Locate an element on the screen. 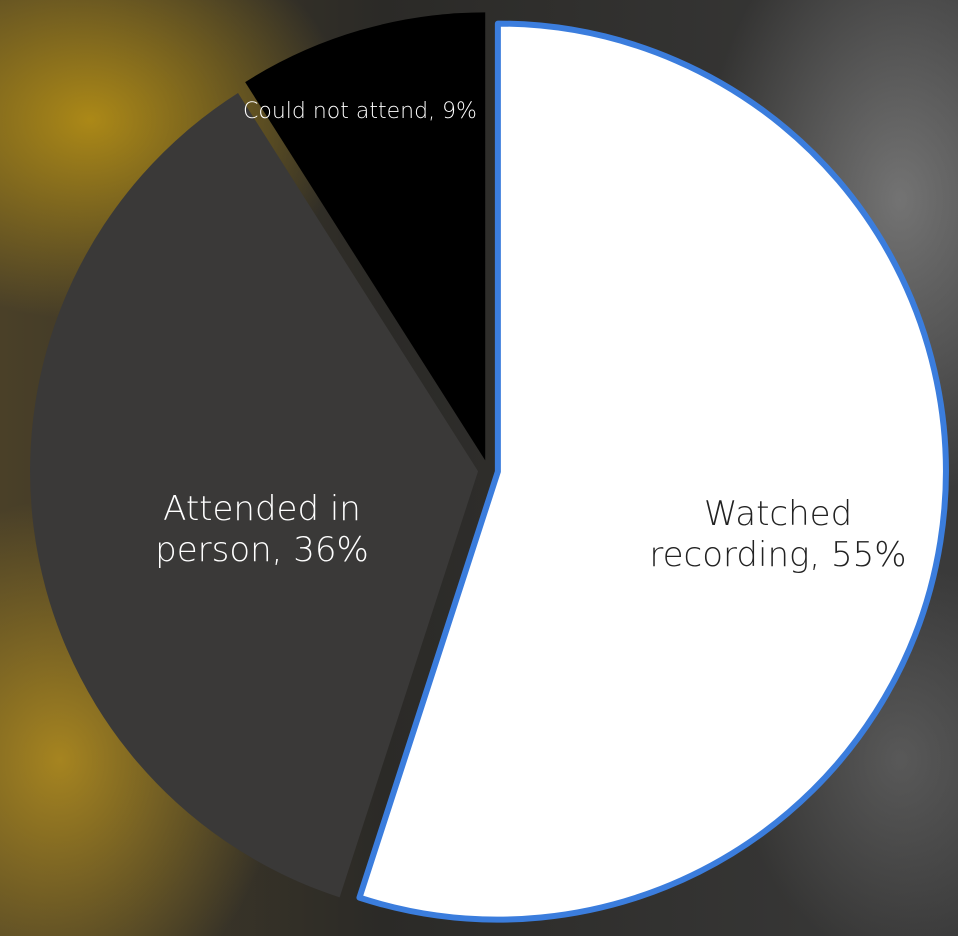 The image size is (958, 936). pie-slice is located at coordinates (365, 236).